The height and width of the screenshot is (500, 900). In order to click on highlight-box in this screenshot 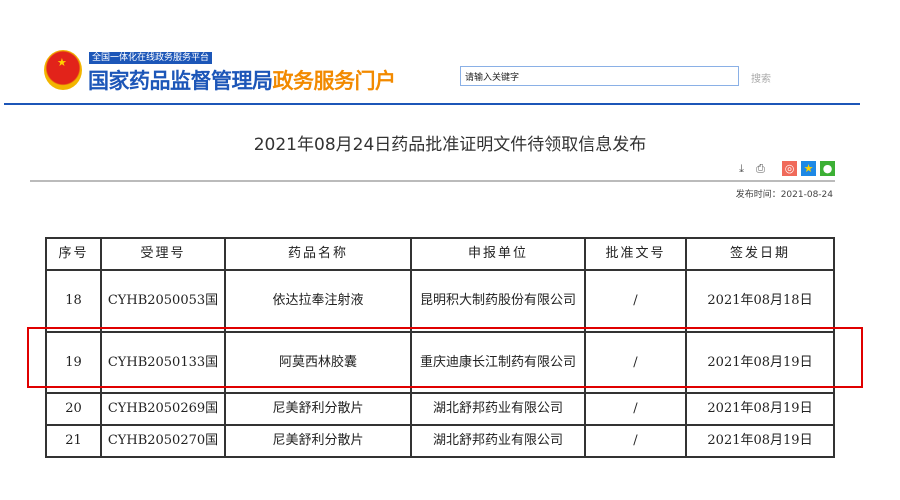, I will do `click(445, 357)`.